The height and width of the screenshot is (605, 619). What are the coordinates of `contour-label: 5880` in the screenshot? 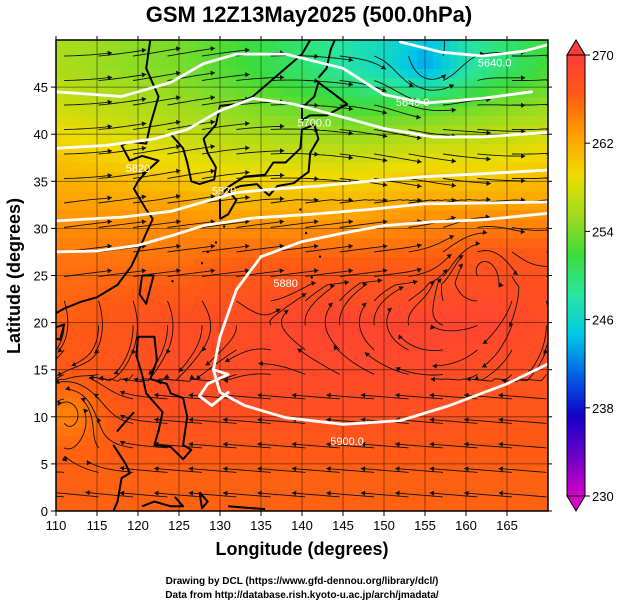 It's located at (285, 284).